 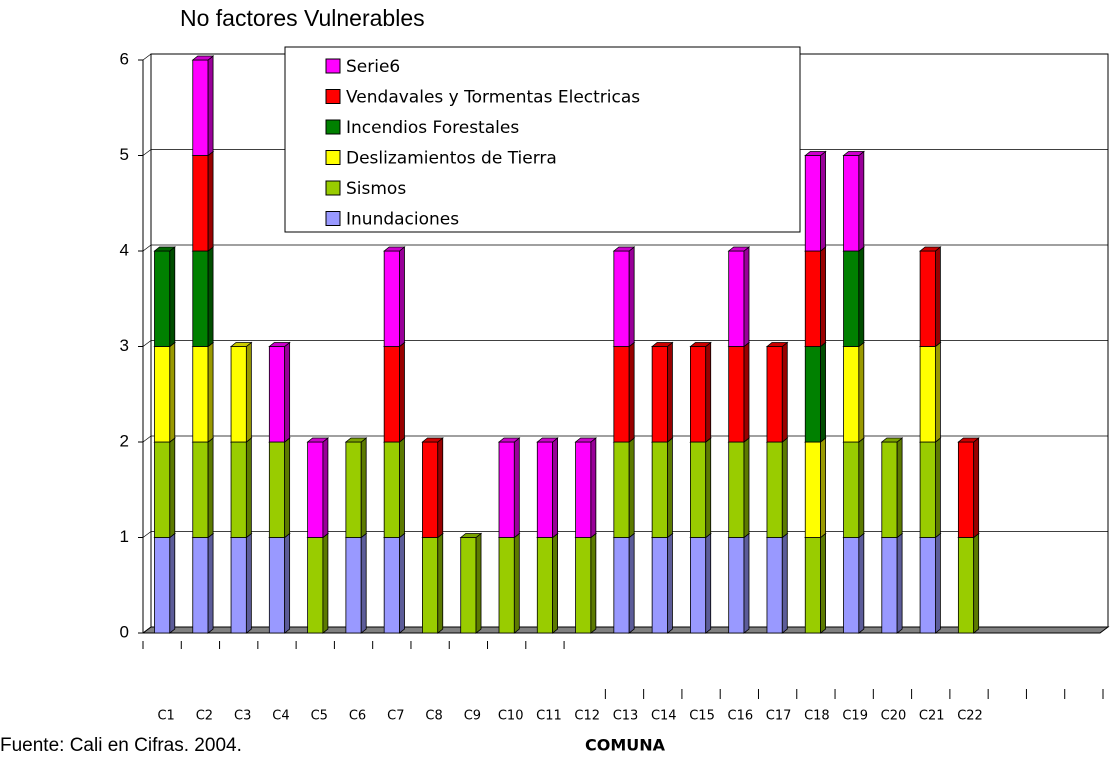 I want to click on y-tick-label: 1, so click(x=124, y=536).